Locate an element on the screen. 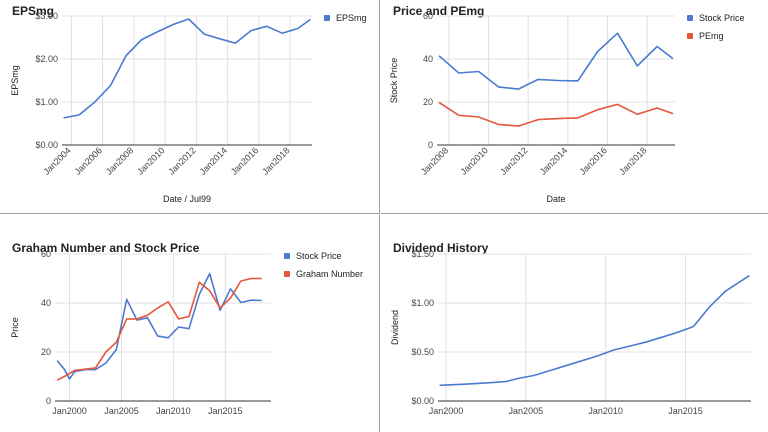 Image resolution: width=768 pixels, height=432 pixels. graham-x-tick-label: Jan2005 is located at coordinates (121, 411).